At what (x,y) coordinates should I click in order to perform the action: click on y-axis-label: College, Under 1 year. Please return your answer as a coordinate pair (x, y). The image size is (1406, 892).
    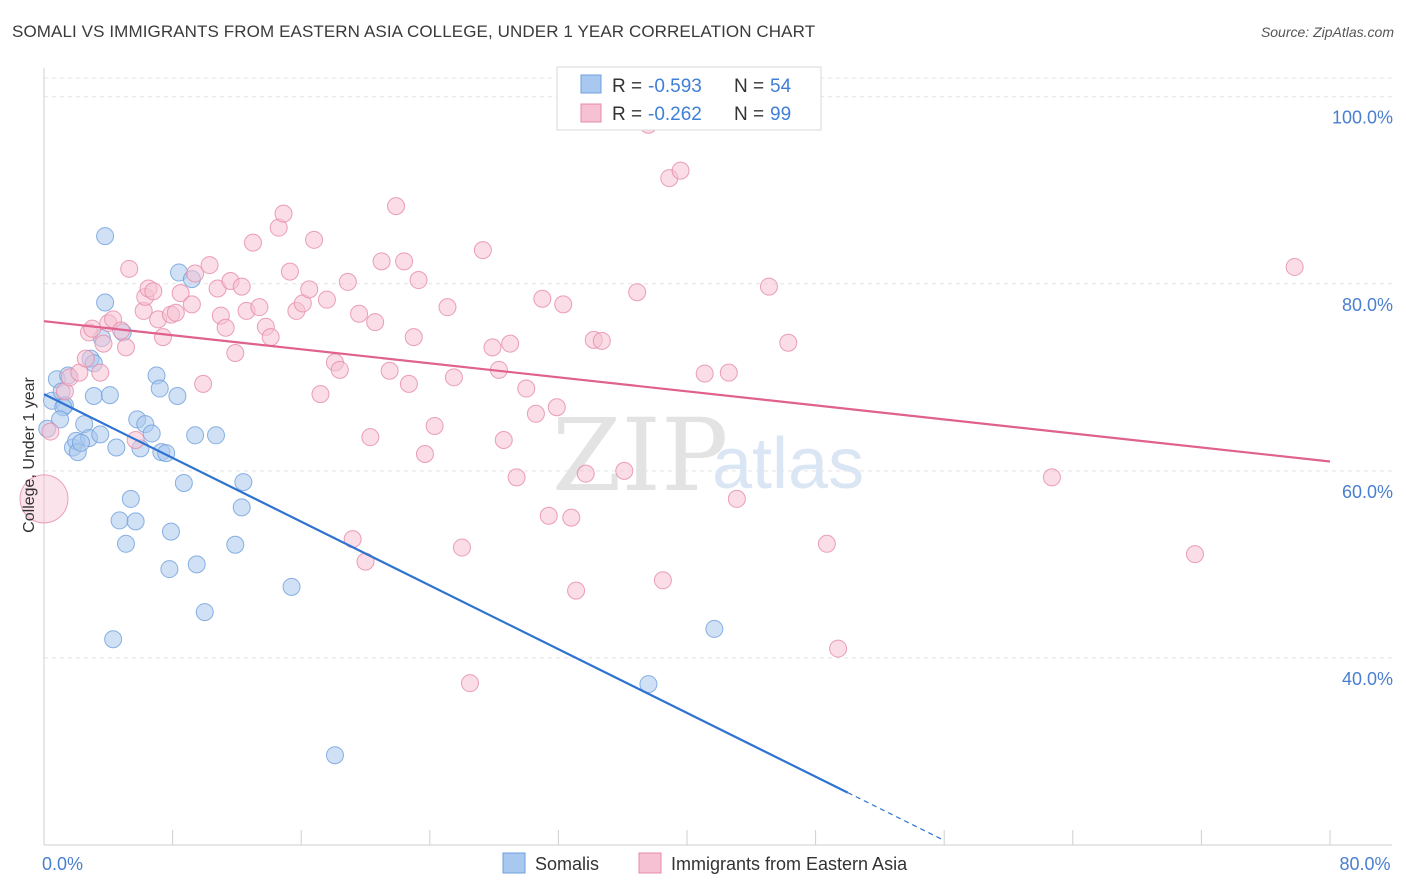
    Looking at the image, I should click on (29, 455).